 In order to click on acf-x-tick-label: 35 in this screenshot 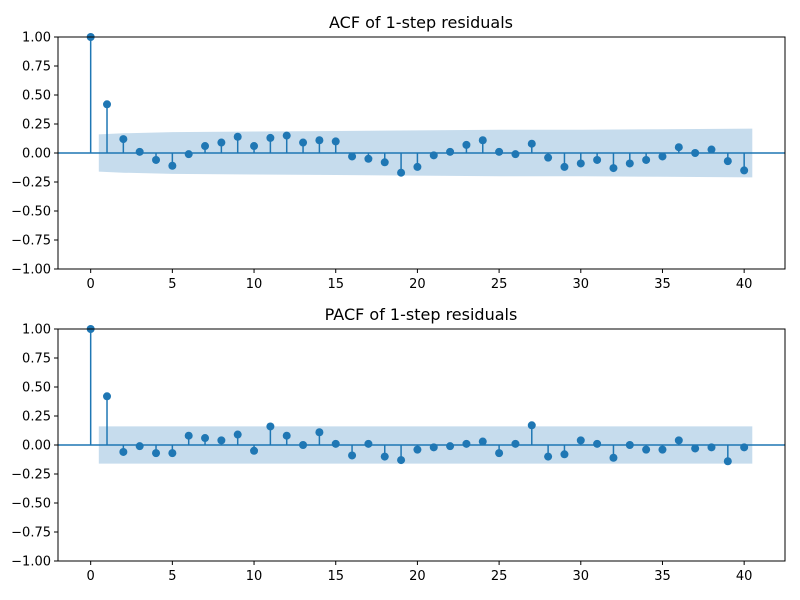, I will do `click(662, 284)`.